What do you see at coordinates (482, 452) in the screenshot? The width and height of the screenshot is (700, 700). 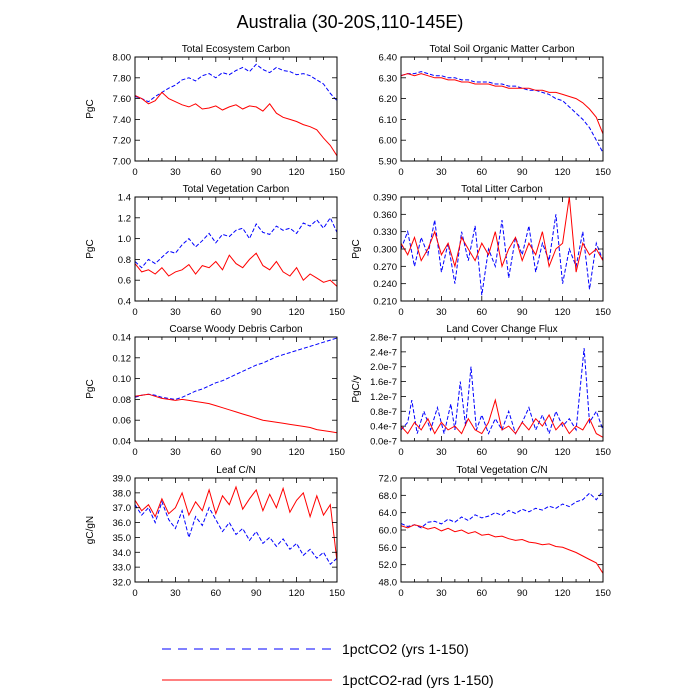 I see `x-tick-label-land-cover-change-flux: 60` at bounding box center [482, 452].